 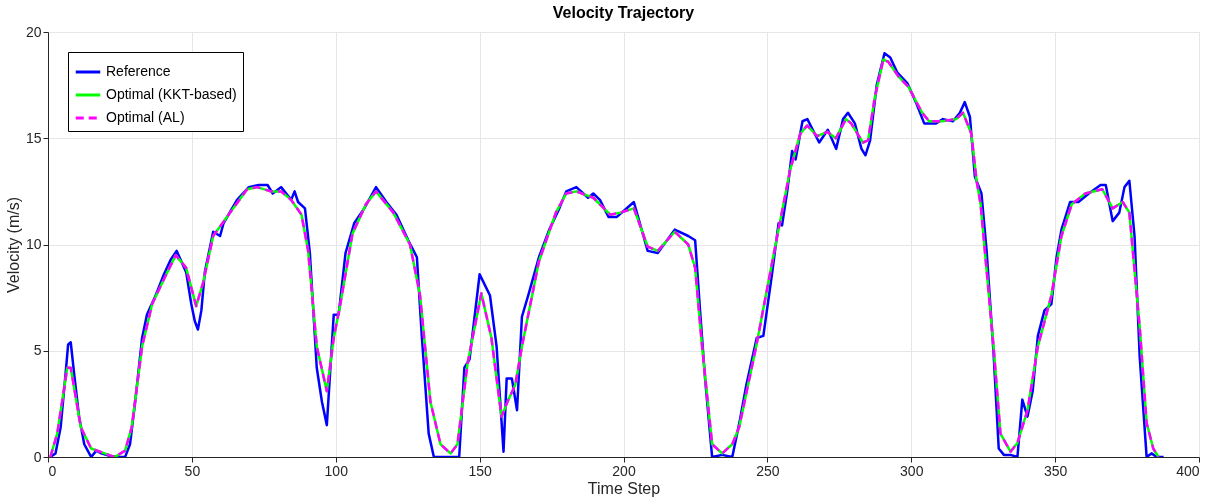 What do you see at coordinates (336, 470) in the screenshot?
I see `x-tick-label: 100` at bounding box center [336, 470].